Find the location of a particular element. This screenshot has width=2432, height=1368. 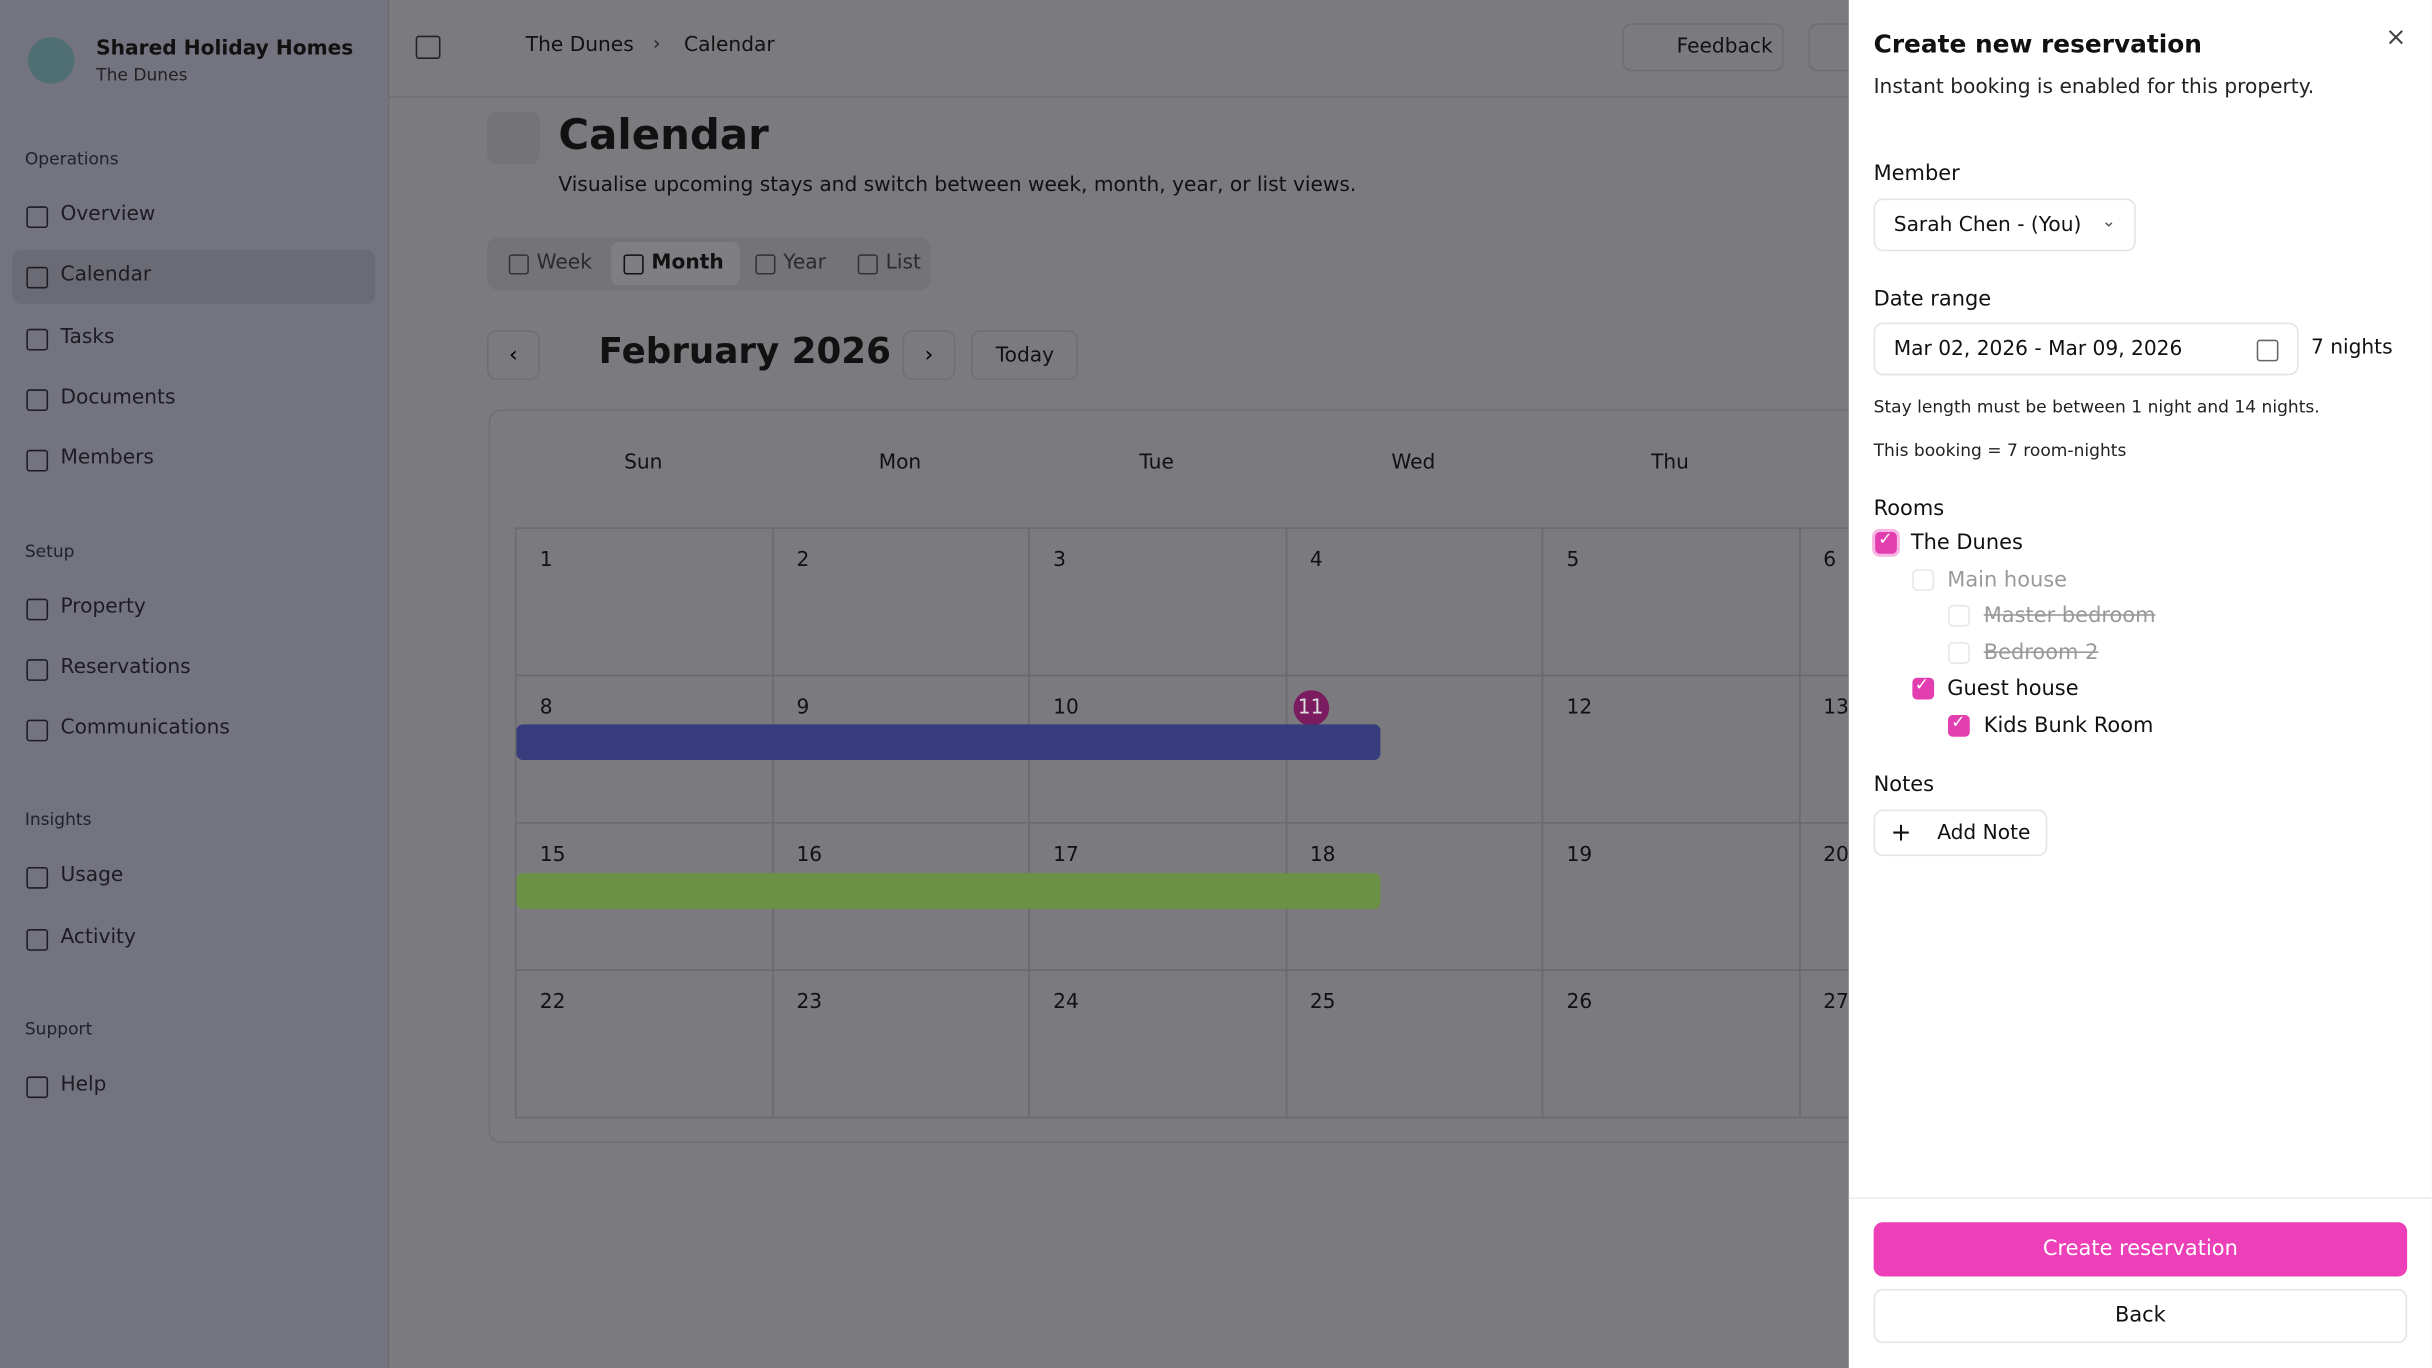

day-cell: 12 is located at coordinates (1670, 749).